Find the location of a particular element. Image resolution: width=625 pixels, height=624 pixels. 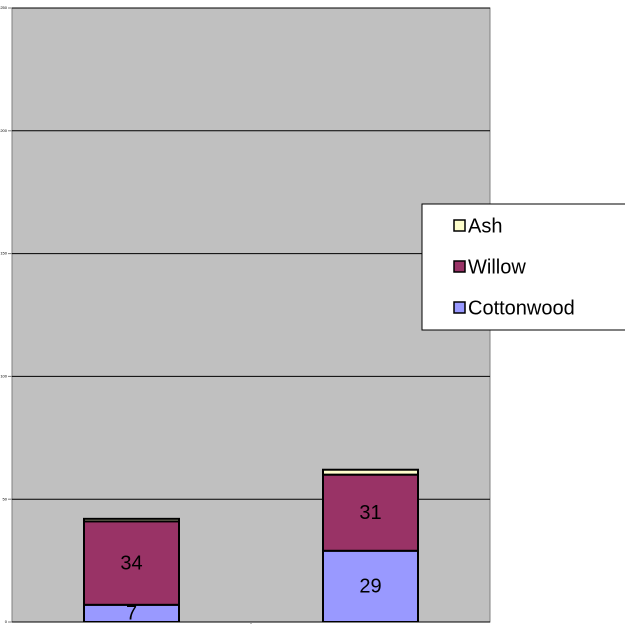

bars: 7 34 29 31 is located at coordinates (251, 546).